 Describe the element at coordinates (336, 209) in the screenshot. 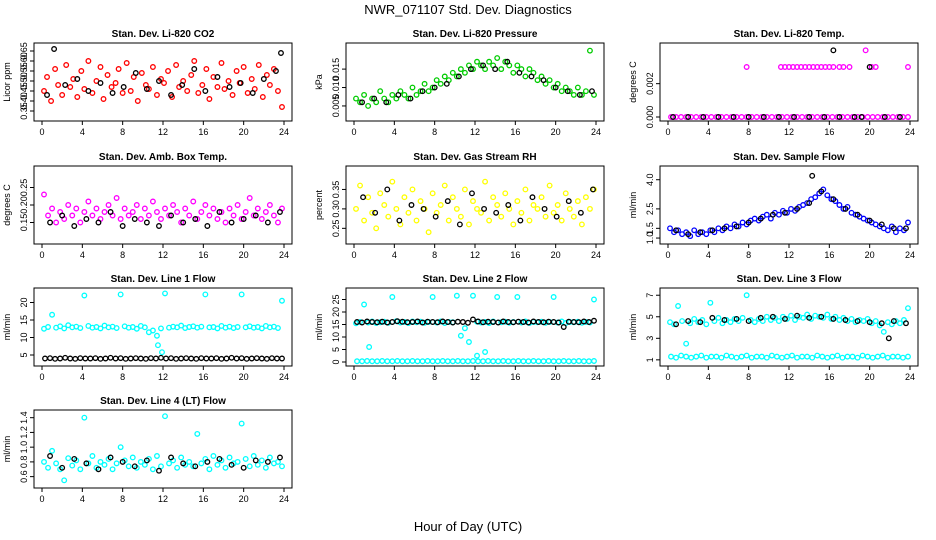

I see `y-tick-label: 0.30` at that location.